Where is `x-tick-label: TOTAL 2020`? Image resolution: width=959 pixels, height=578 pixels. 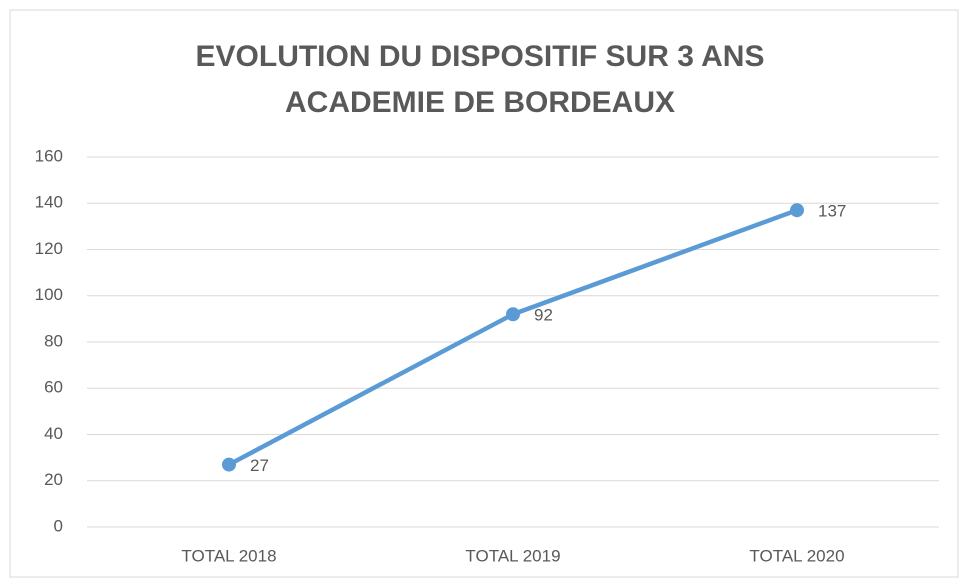 x-tick-label: TOTAL 2020 is located at coordinates (796, 555).